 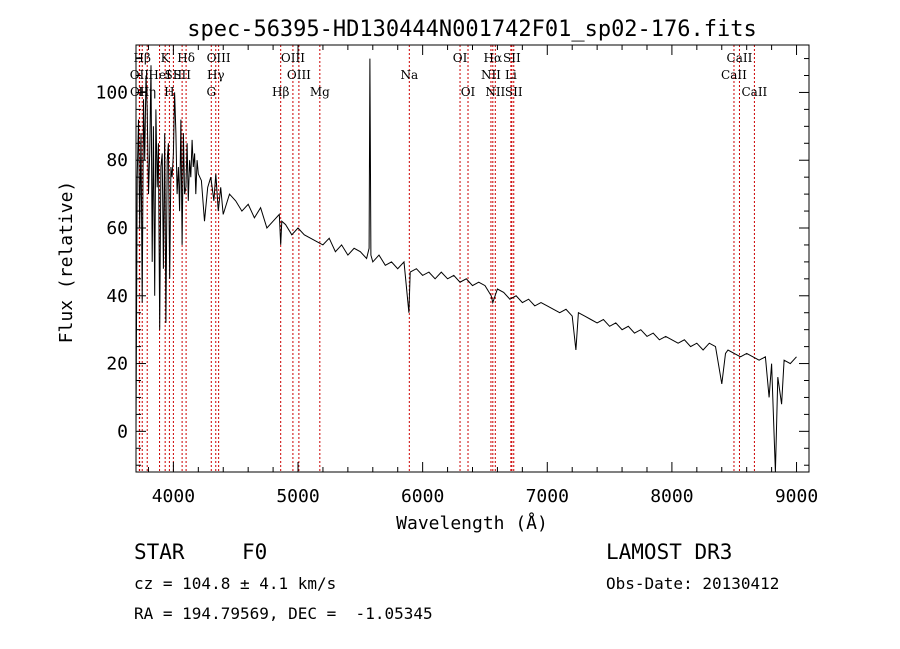 What do you see at coordinates (693, 583) in the screenshot?
I see `observation-date: Obs-Date: 20130412` at bounding box center [693, 583].